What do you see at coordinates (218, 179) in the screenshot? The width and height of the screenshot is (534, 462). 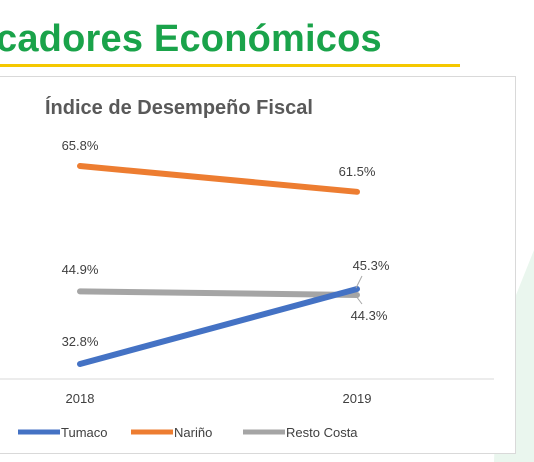 I see `series-line-nari-o` at bounding box center [218, 179].